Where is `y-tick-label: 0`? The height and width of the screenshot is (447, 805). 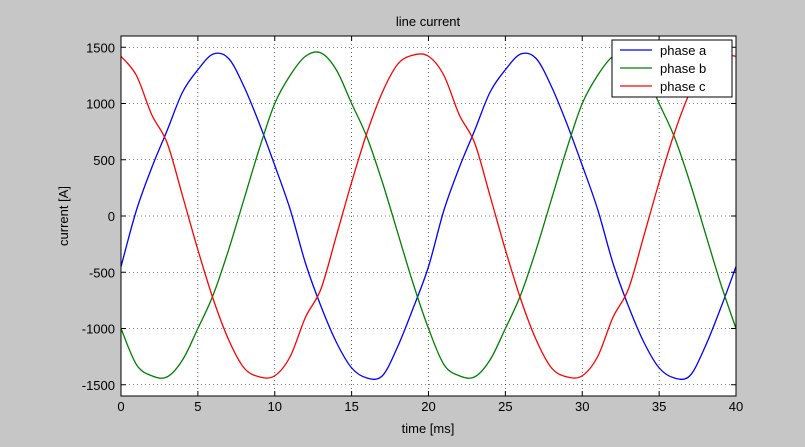 y-tick-label: 0 is located at coordinates (111, 216).